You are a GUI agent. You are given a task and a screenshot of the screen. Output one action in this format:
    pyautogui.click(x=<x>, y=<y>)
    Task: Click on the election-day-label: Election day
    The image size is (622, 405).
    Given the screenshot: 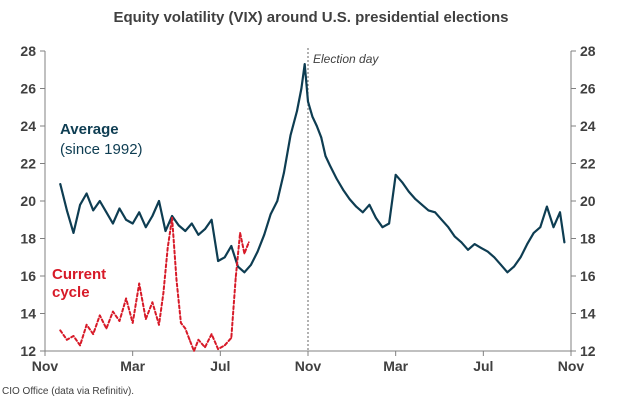 What is the action you would take?
    pyautogui.click(x=346, y=59)
    